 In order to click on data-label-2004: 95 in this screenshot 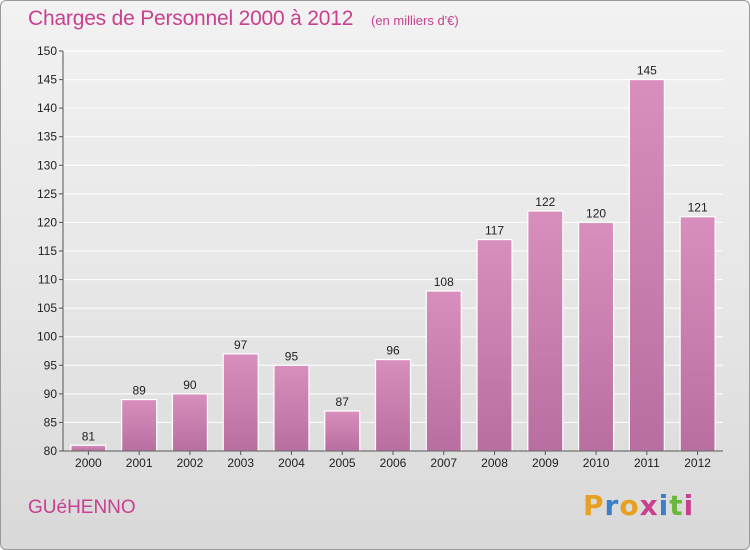, I will do `click(292, 356)`.